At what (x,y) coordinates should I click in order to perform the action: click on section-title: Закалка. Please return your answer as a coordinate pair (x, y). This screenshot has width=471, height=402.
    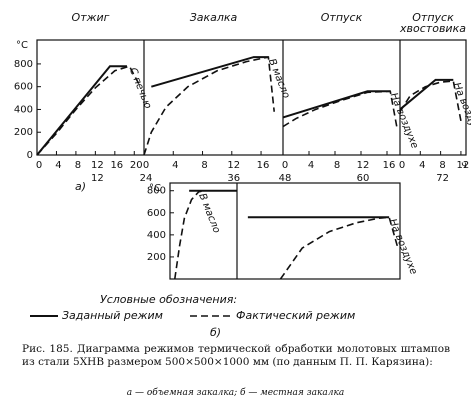
    Looking at the image, I should click on (213, 17).